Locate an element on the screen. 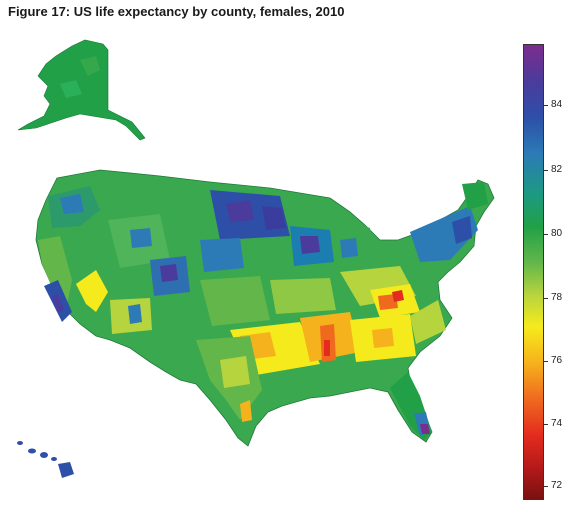  legend-tick-label: 72 is located at coordinates (557, 485).